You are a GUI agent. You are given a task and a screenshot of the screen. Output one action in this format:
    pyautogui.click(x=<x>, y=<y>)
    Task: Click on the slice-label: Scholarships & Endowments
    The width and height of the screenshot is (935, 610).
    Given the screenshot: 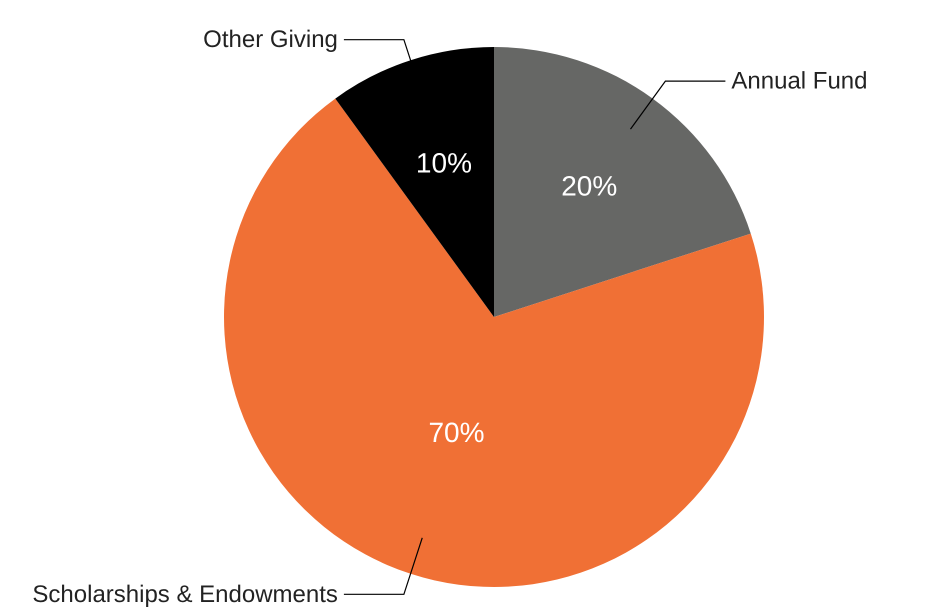 What is the action you would take?
    pyautogui.click(x=185, y=594)
    